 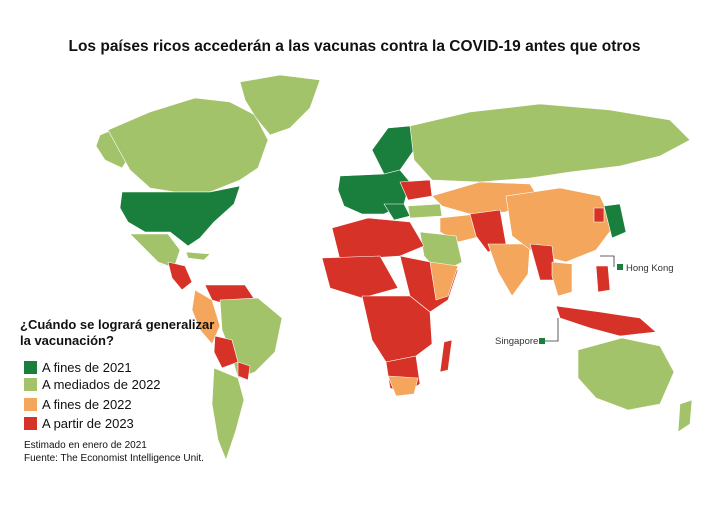 What do you see at coordinates (626, 374) in the screenshot?
I see `region-australia` at bounding box center [626, 374].